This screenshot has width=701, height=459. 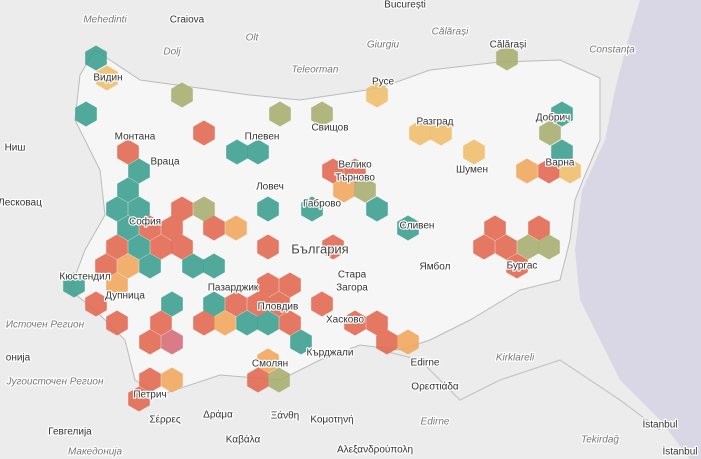 I want to click on place-label: Constanța, so click(x=612, y=50).